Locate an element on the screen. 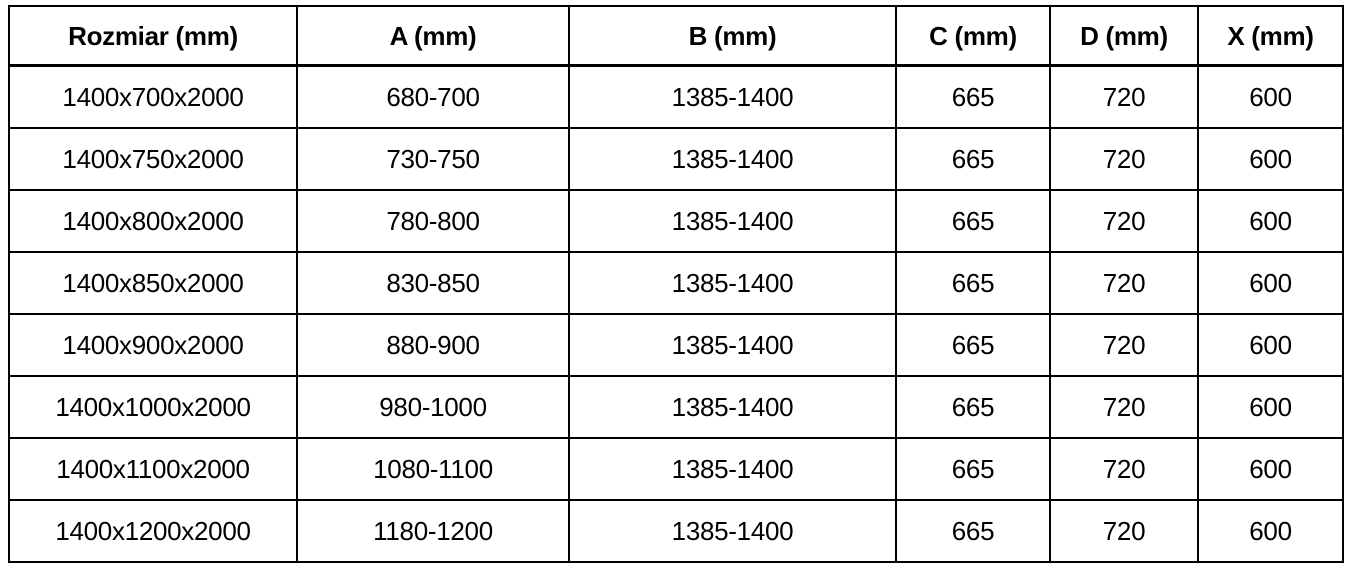  cell-a: 780-800 is located at coordinates (433, 221).